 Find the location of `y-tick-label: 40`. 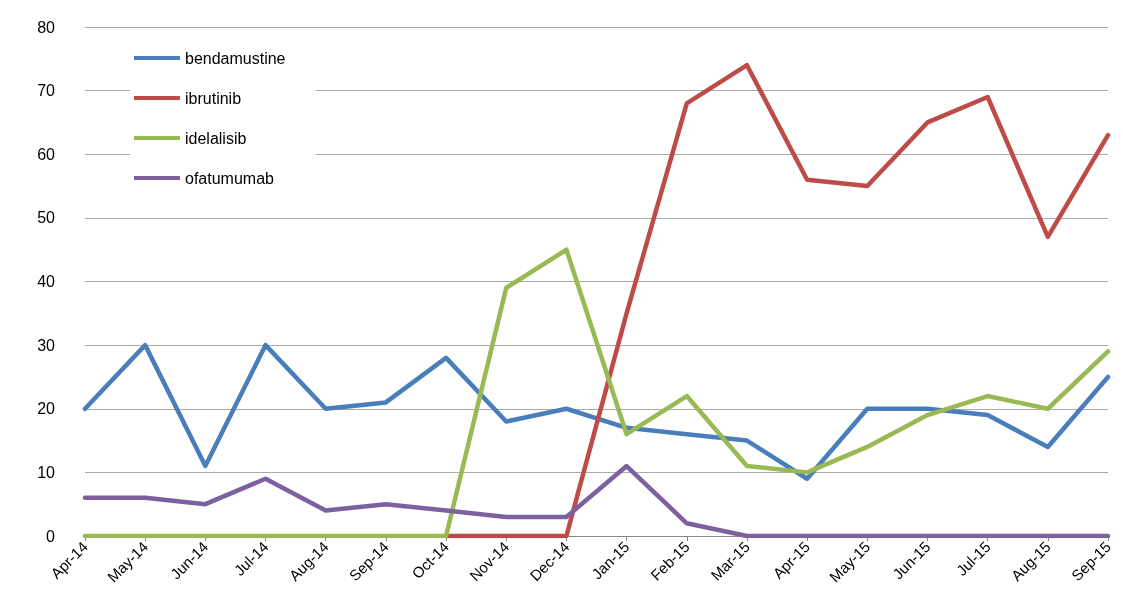

y-tick-label: 40 is located at coordinates (46, 281).